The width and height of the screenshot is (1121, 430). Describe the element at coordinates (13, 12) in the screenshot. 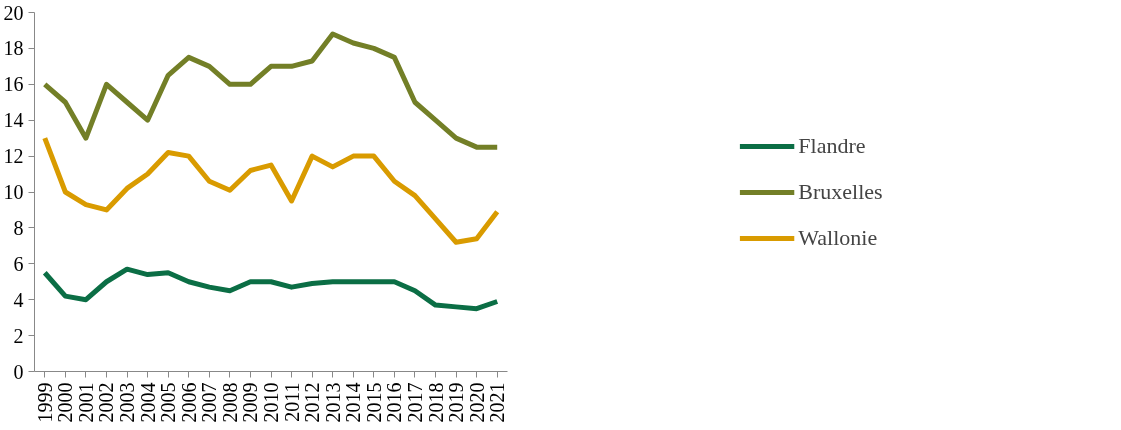

I see `y-tick-label: 20` at that location.